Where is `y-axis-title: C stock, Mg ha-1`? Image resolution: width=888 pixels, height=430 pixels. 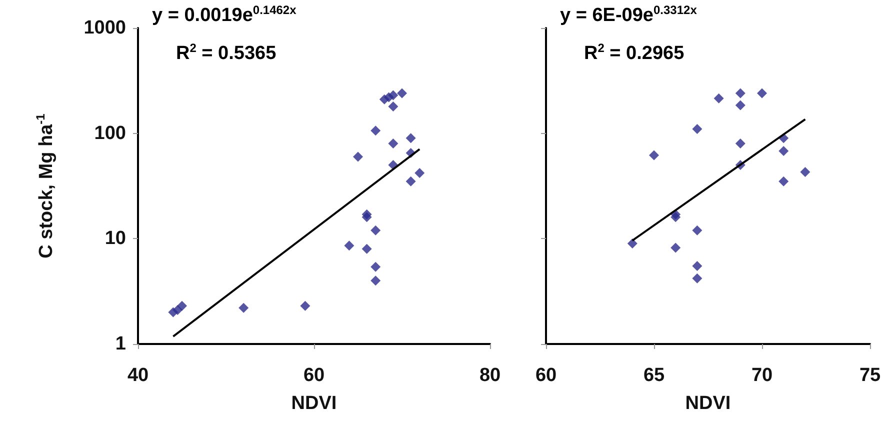
y-axis-title: C stock, Mg ha-1 is located at coordinates (45, 185).